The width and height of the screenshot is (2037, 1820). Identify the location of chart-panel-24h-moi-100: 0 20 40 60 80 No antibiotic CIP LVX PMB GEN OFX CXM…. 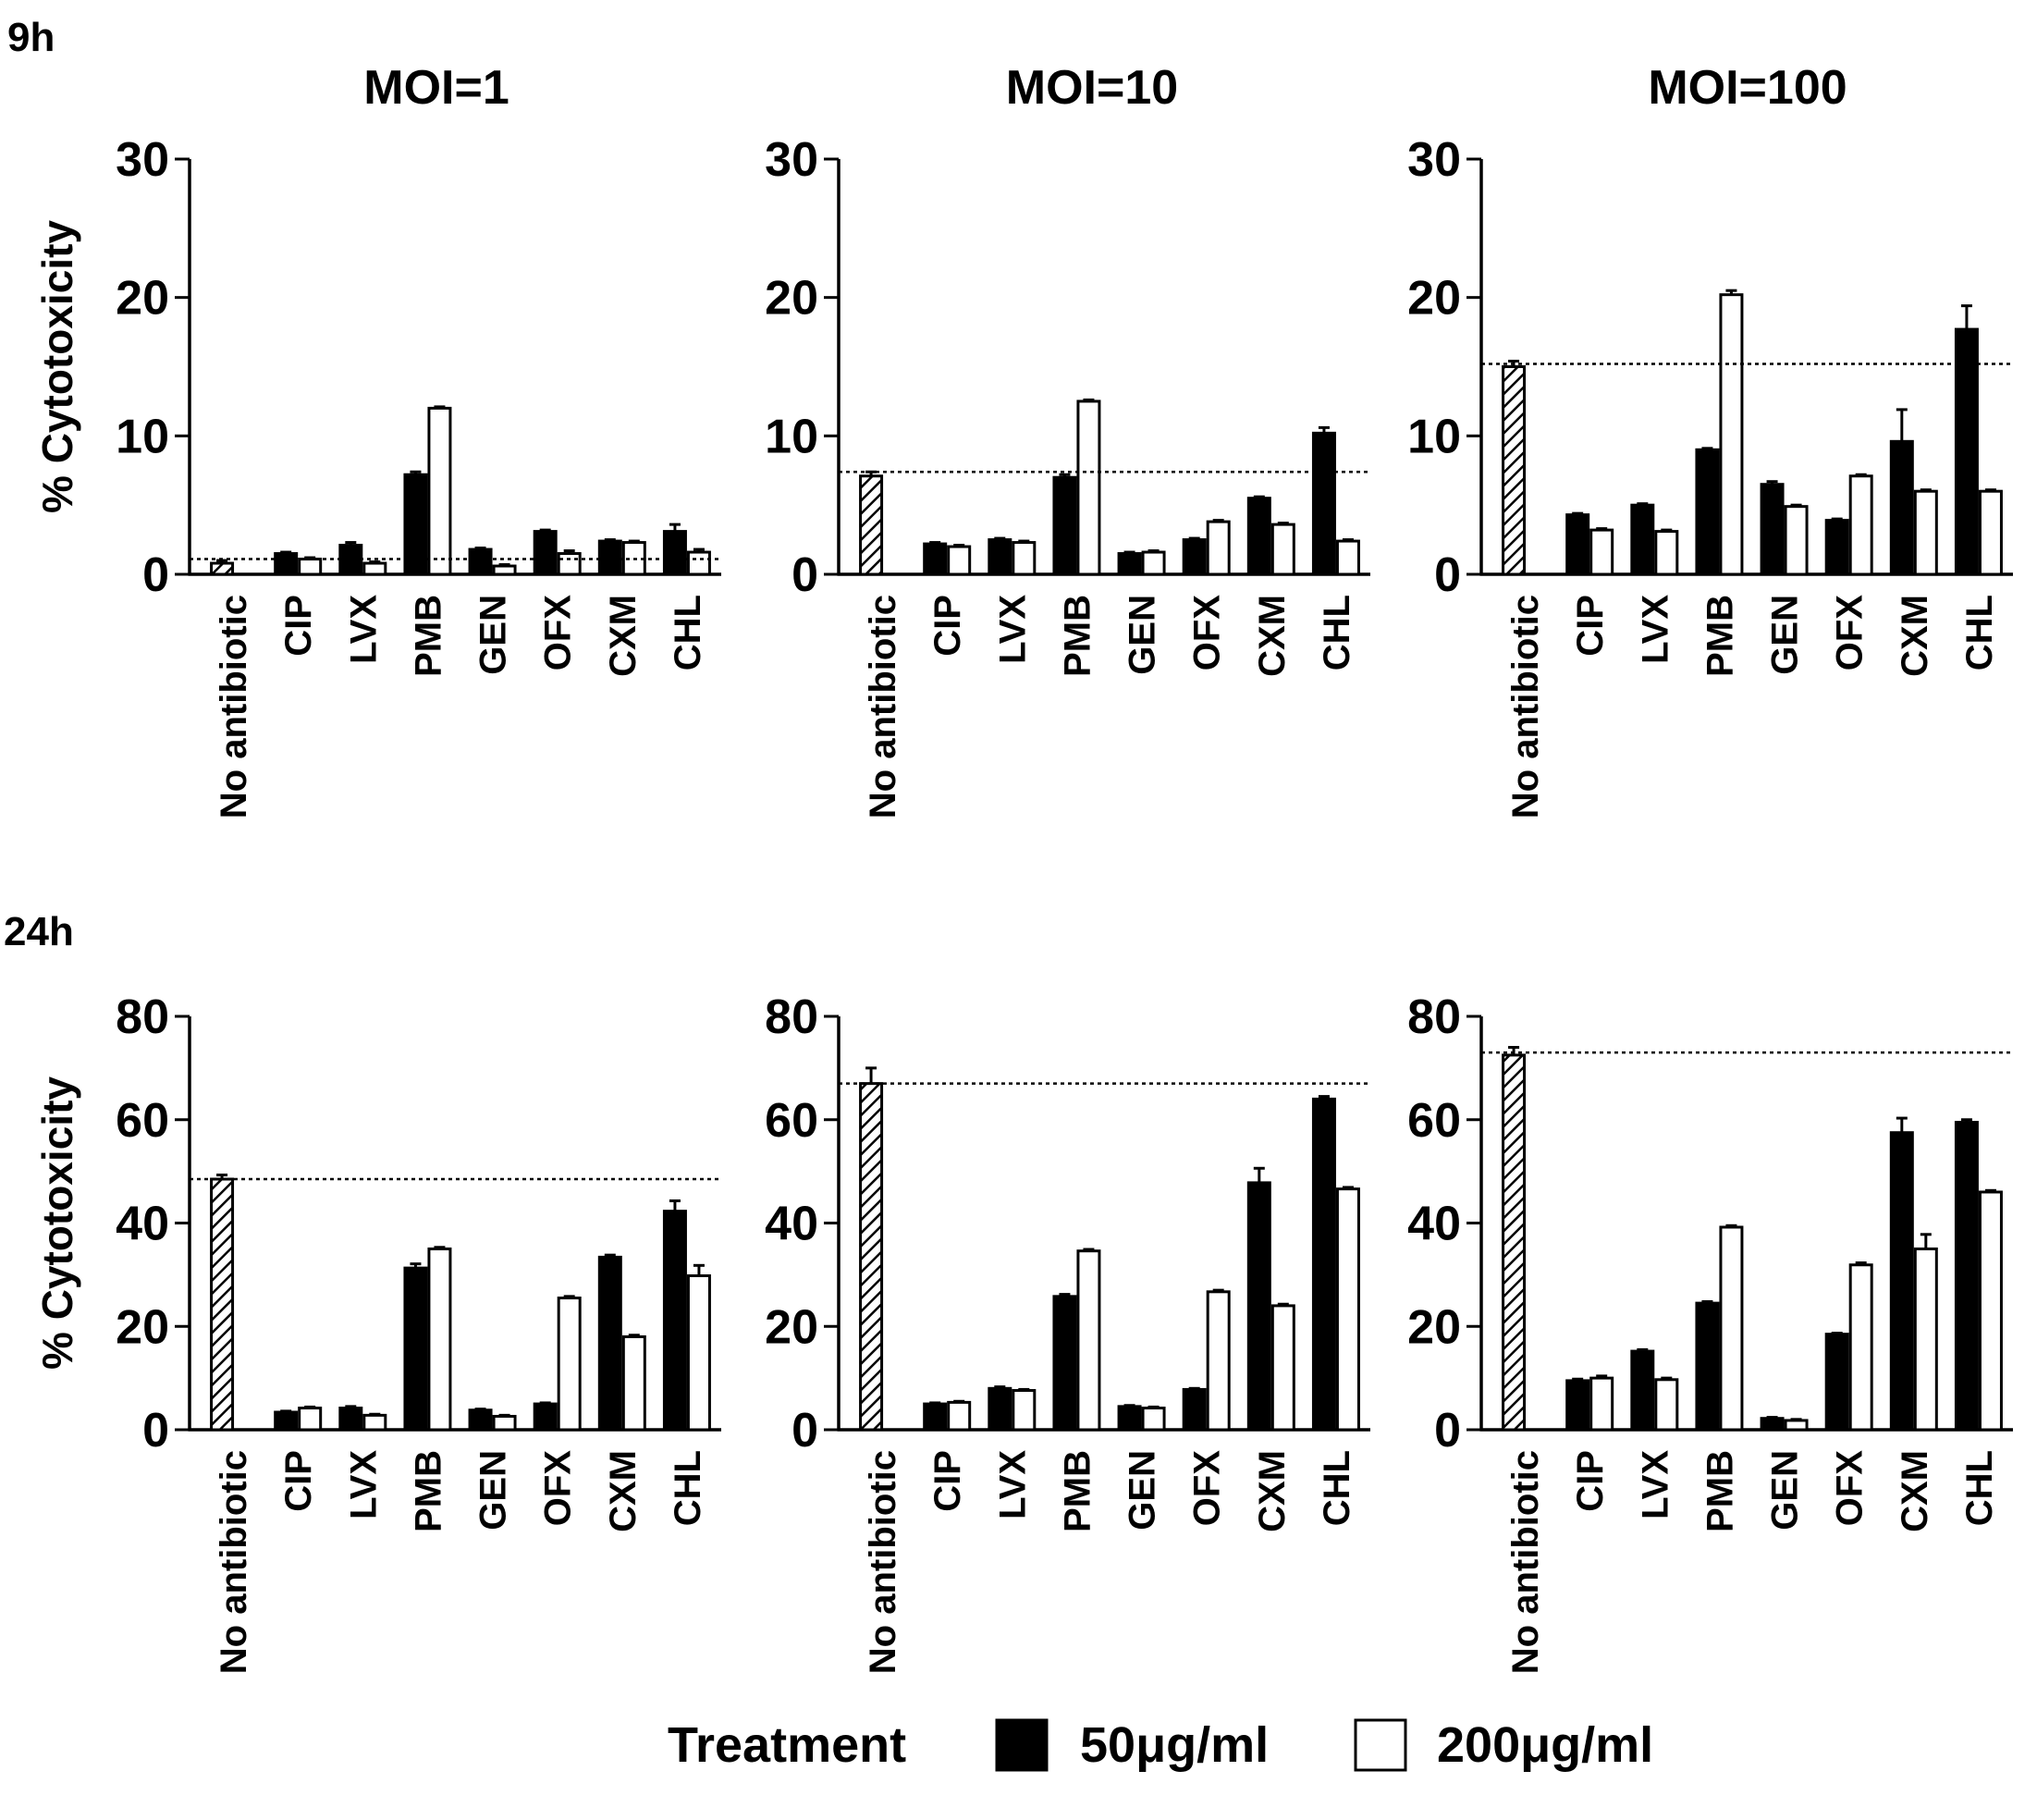
(1710, 1332).